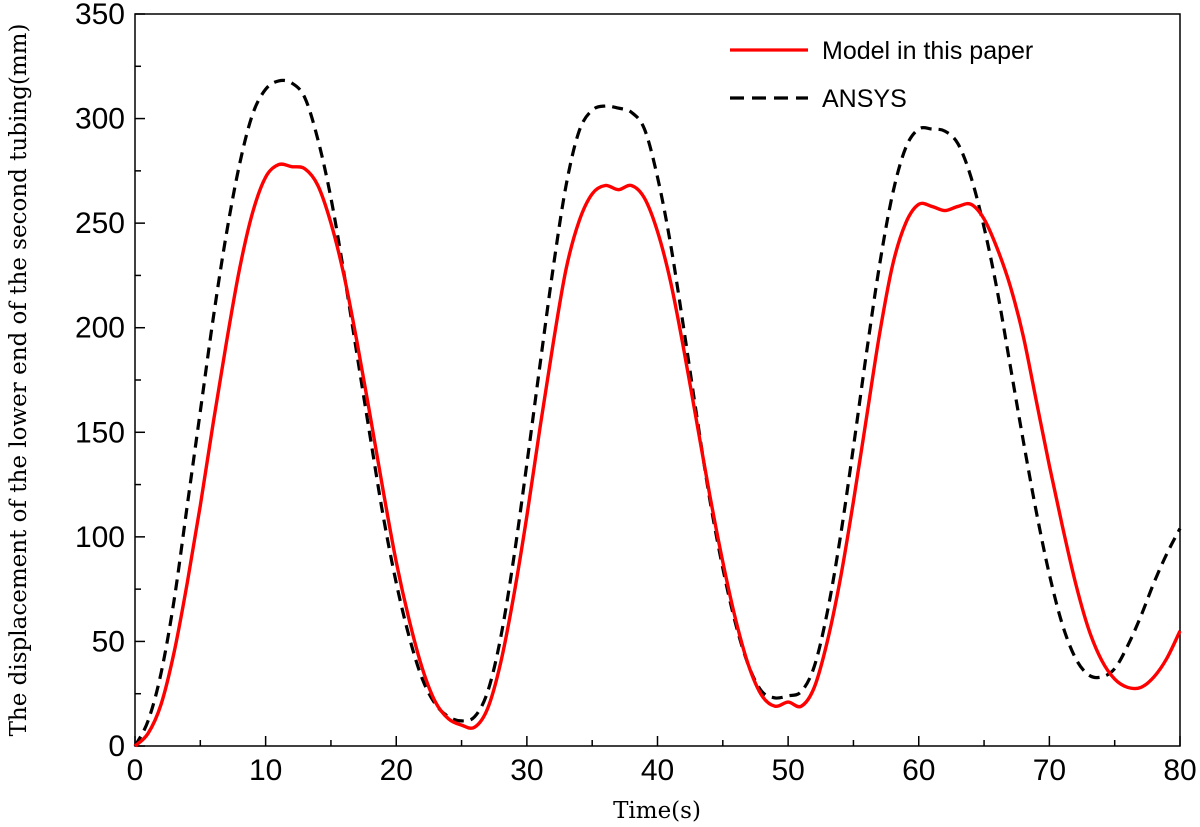 This screenshot has height=827, width=1200. What do you see at coordinates (265, 770) in the screenshot?
I see `x-tick-label: 10` at bounding box center [265, 770].